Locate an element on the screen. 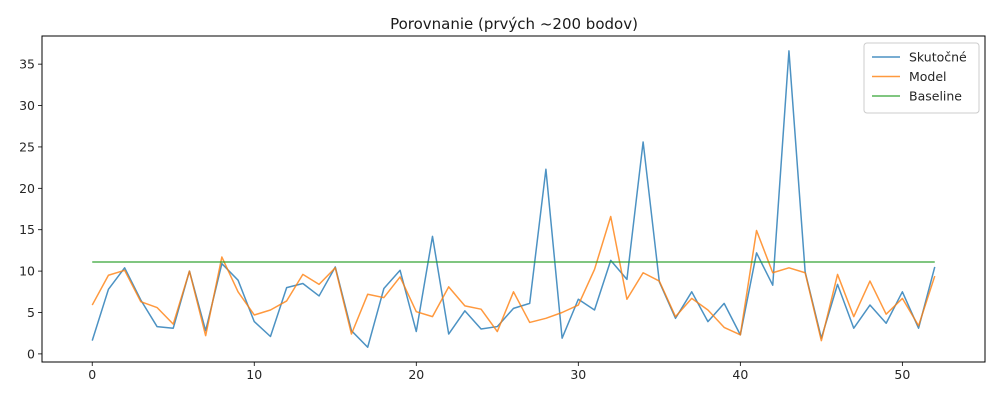 This screenshot has height=400, width=1000. y-axis: 0 5 10 15 20 25 30 35 is located at coordinates (30, 209).